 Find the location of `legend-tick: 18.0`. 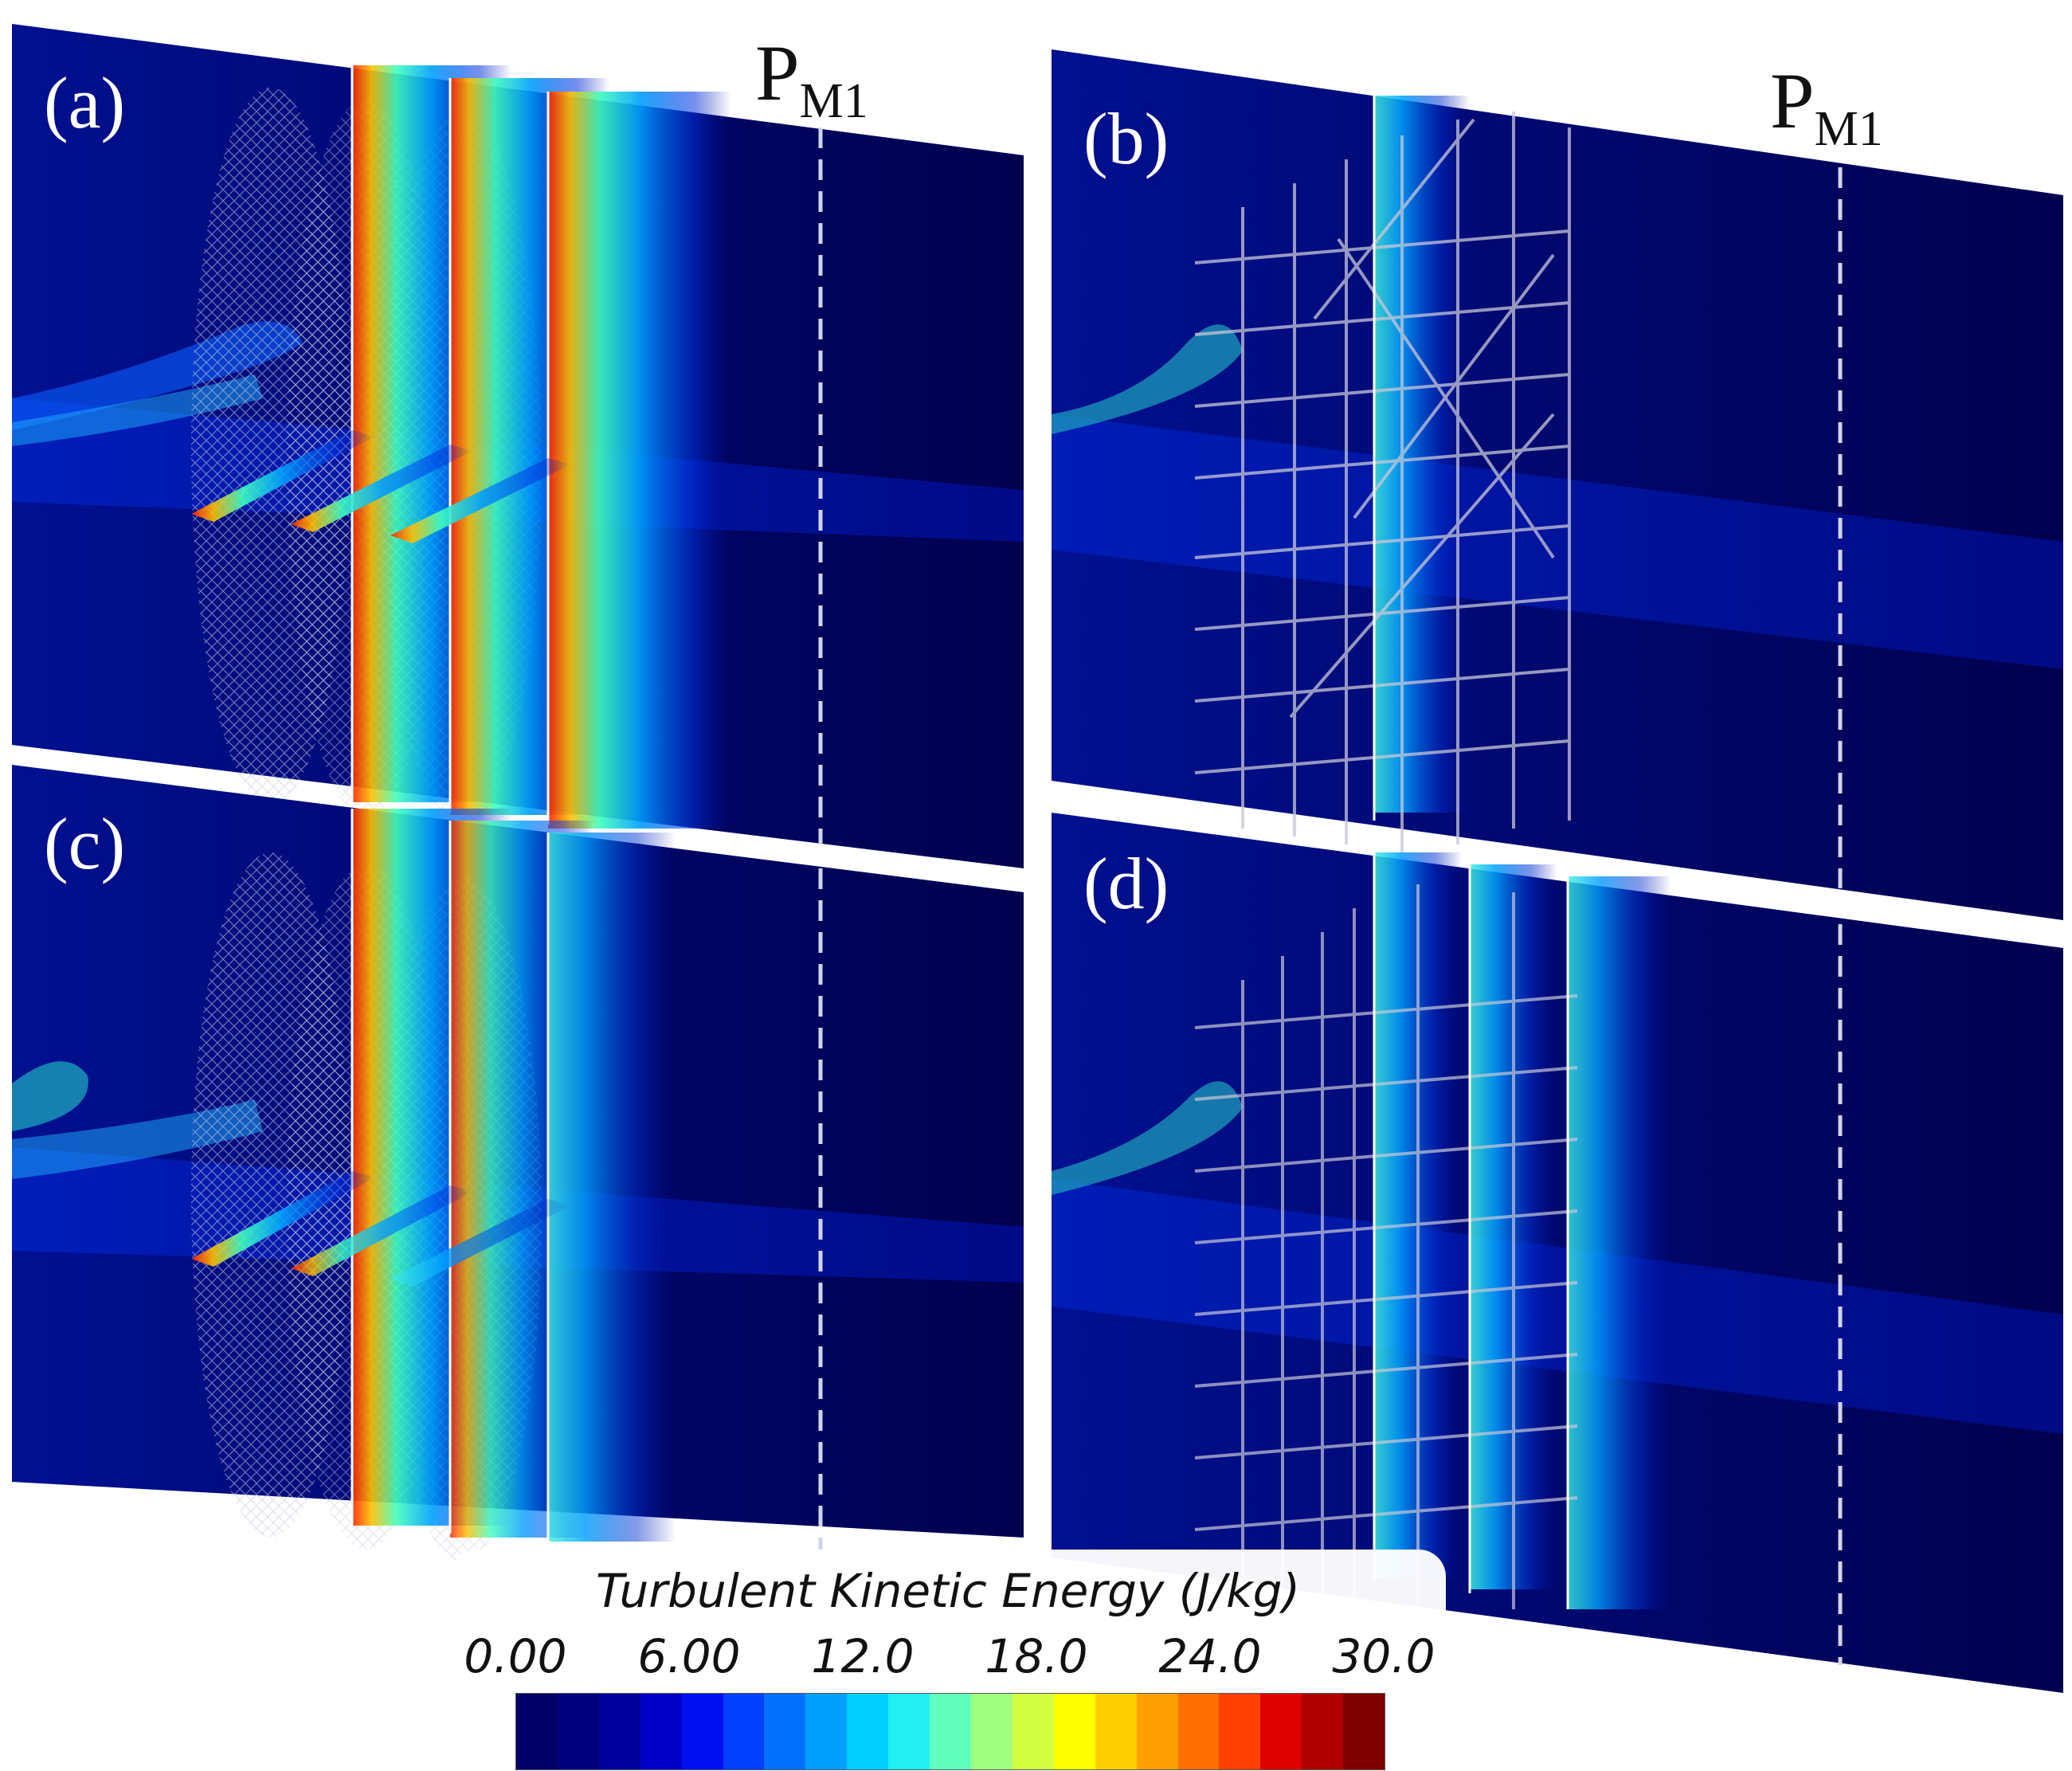

legend-tick: 18.0 is located at coordinates (1036, 1656).